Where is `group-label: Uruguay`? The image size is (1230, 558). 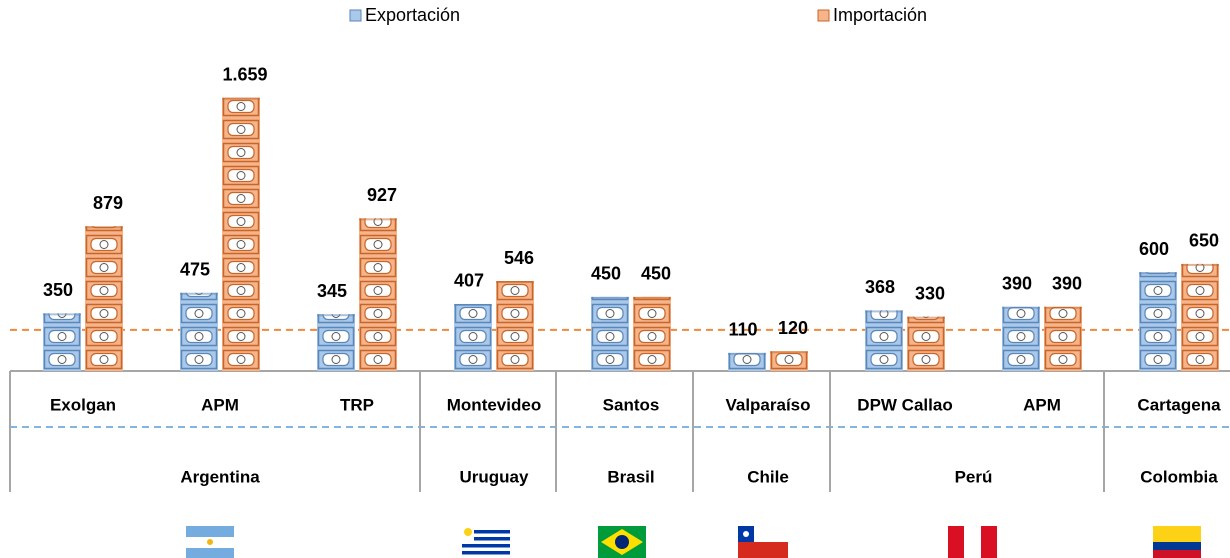 group-label: Uruguay is located at coordinates (495, 476).